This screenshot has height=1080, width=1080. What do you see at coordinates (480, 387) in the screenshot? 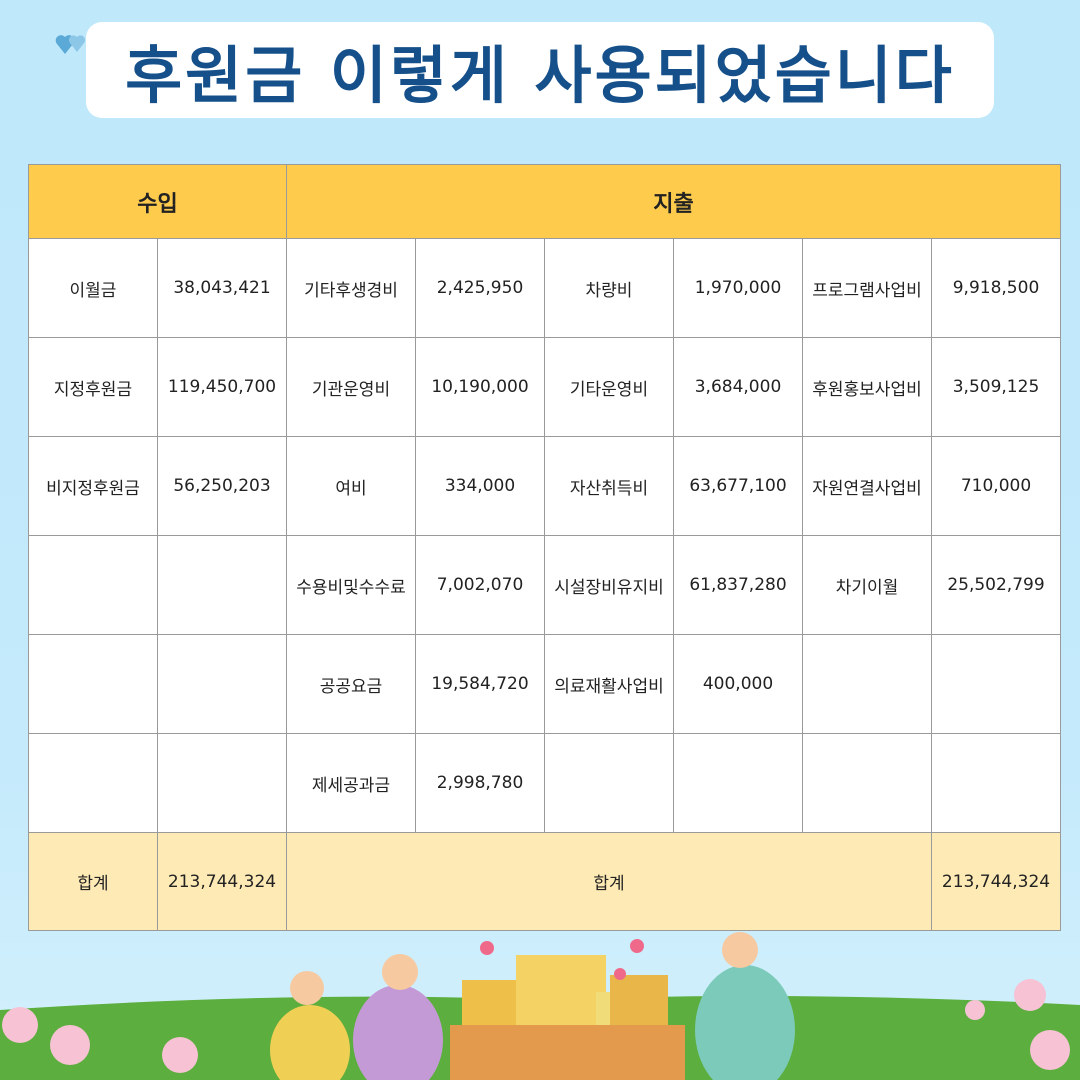
I see `item-amount: 10,190,000` at bounding box center [480, 387].